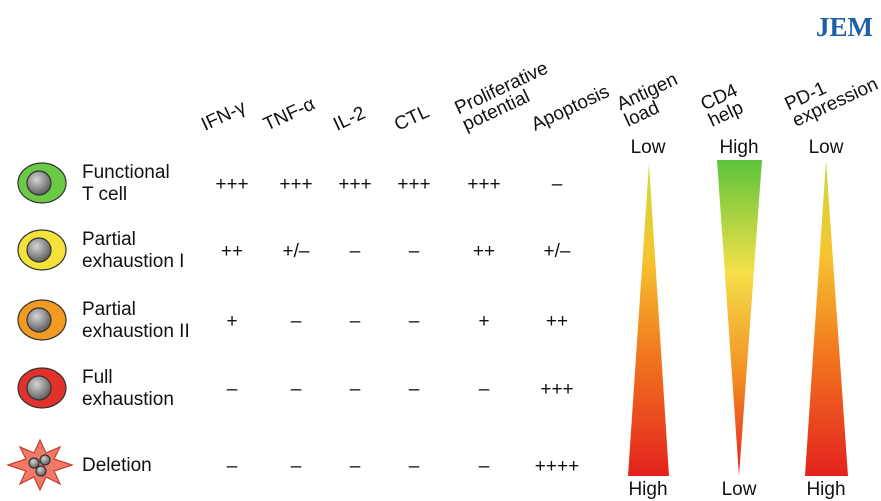 The width and height of the screenshot is (881, 501). Describe the element at coordinates (104, 194) in the screenshot. I see `row-label: T cell` at that location.